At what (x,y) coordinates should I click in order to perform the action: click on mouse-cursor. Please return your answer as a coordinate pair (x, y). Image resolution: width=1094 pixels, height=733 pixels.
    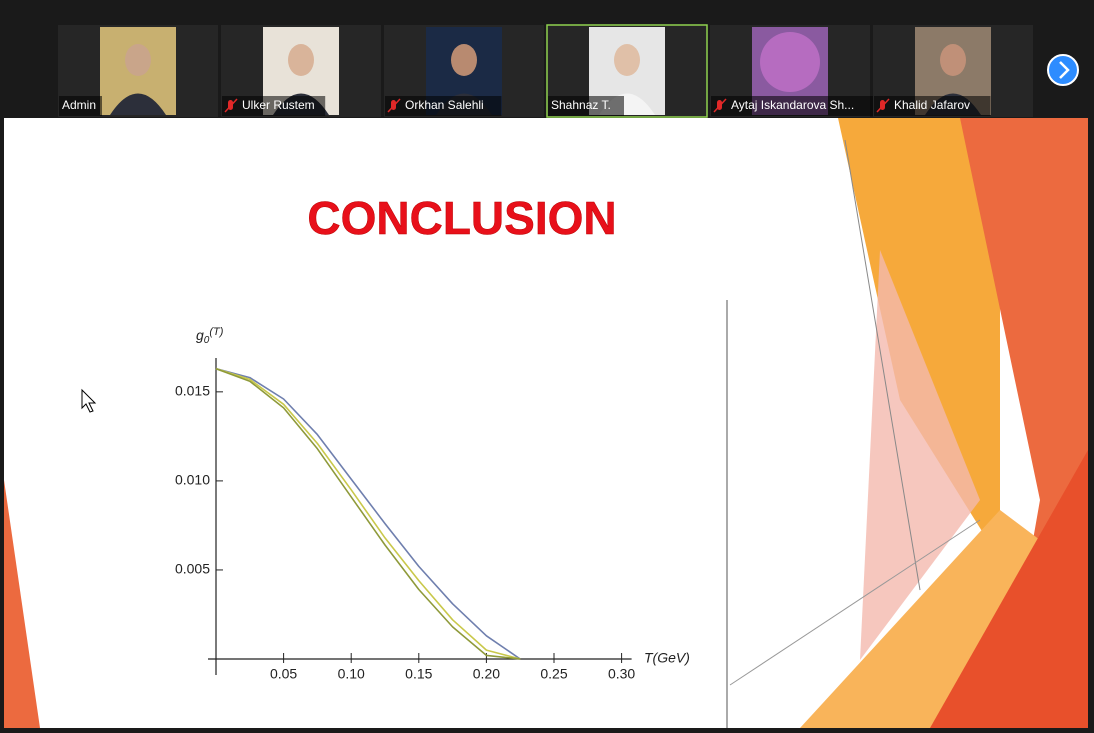
    Looking at the image, I should click on (89, 400).